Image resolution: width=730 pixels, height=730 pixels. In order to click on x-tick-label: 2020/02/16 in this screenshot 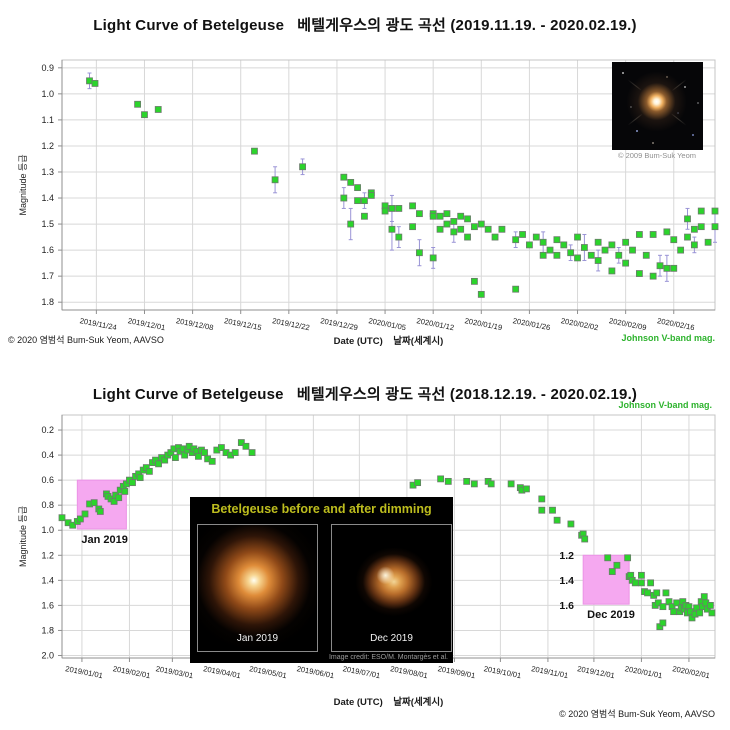, I will do `click(675, 324)`.